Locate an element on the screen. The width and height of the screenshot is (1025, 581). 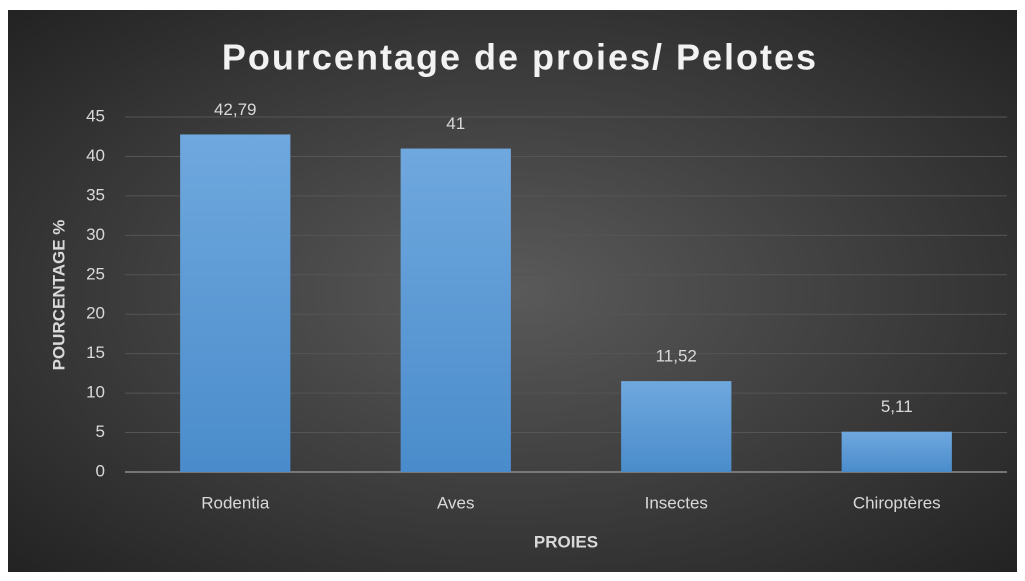
y-tick-label: 40 is located at coordinates (95, 155).